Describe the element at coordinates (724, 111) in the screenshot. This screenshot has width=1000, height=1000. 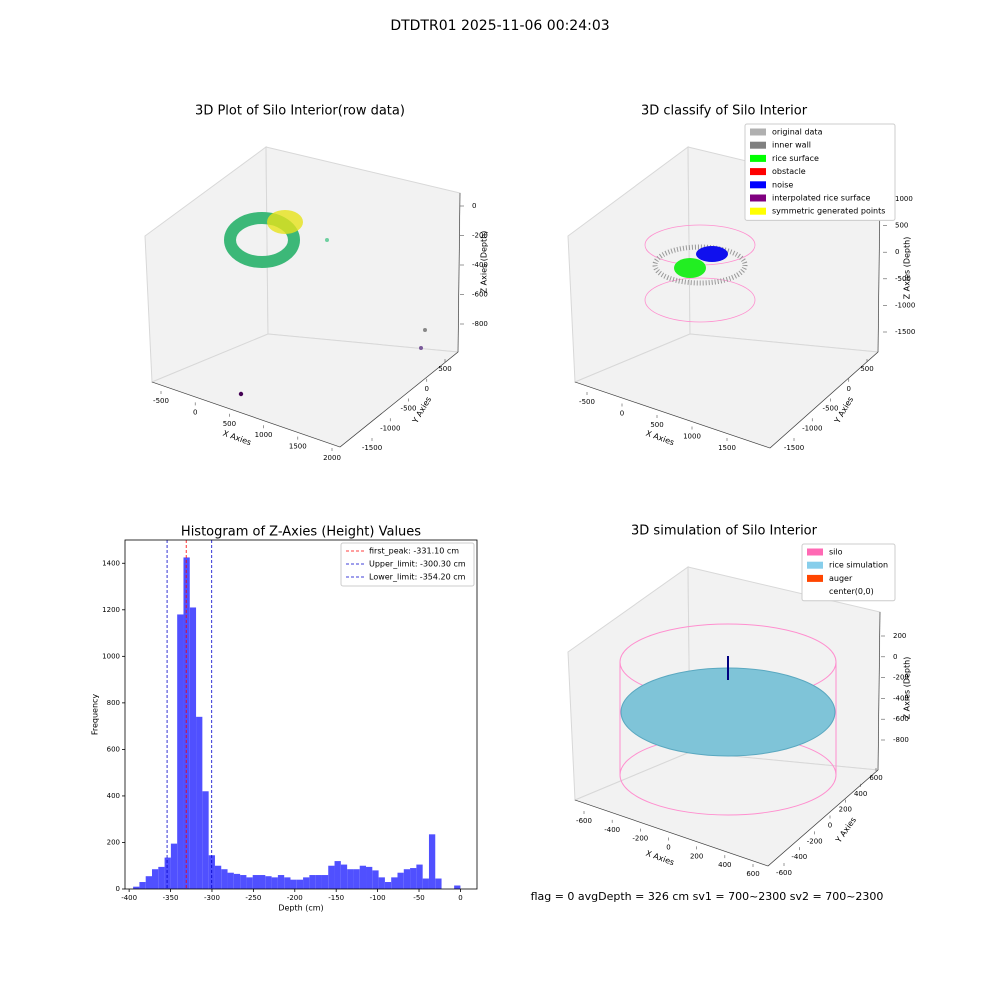
I see `chart-title: 3D classify of Silo Interior` at that location.